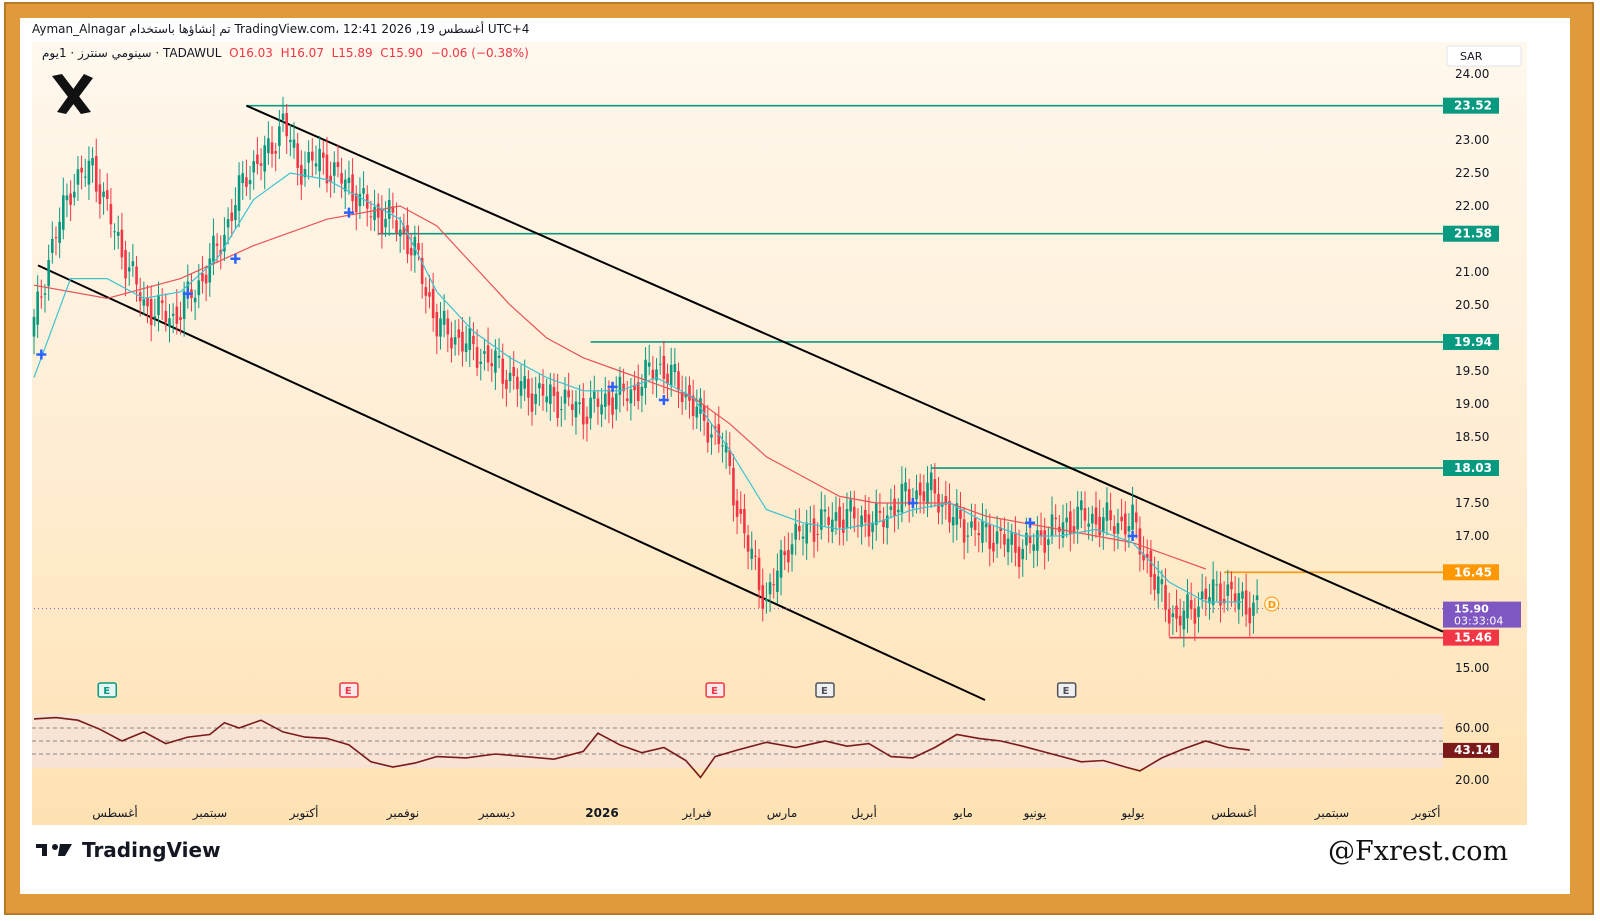  Describe the element at coordinates (402, 53) in the screenshot. I see `close-value: C15.90` at that location.